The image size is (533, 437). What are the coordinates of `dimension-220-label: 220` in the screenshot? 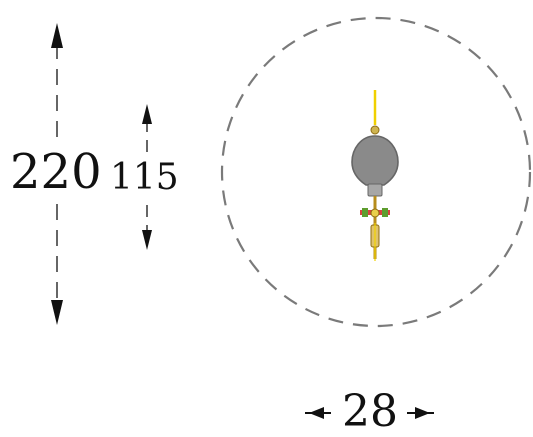 It's located at (56, 172).